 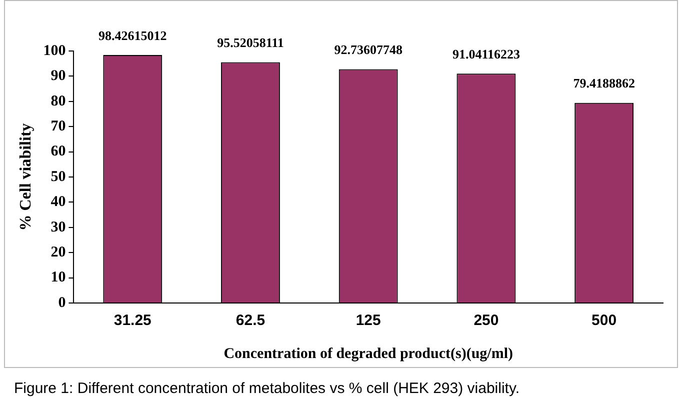 What do you see at coordinates (58, 76) in the screenshot?
I see `y-tick-label: 90` at bounding box center [58, 76].